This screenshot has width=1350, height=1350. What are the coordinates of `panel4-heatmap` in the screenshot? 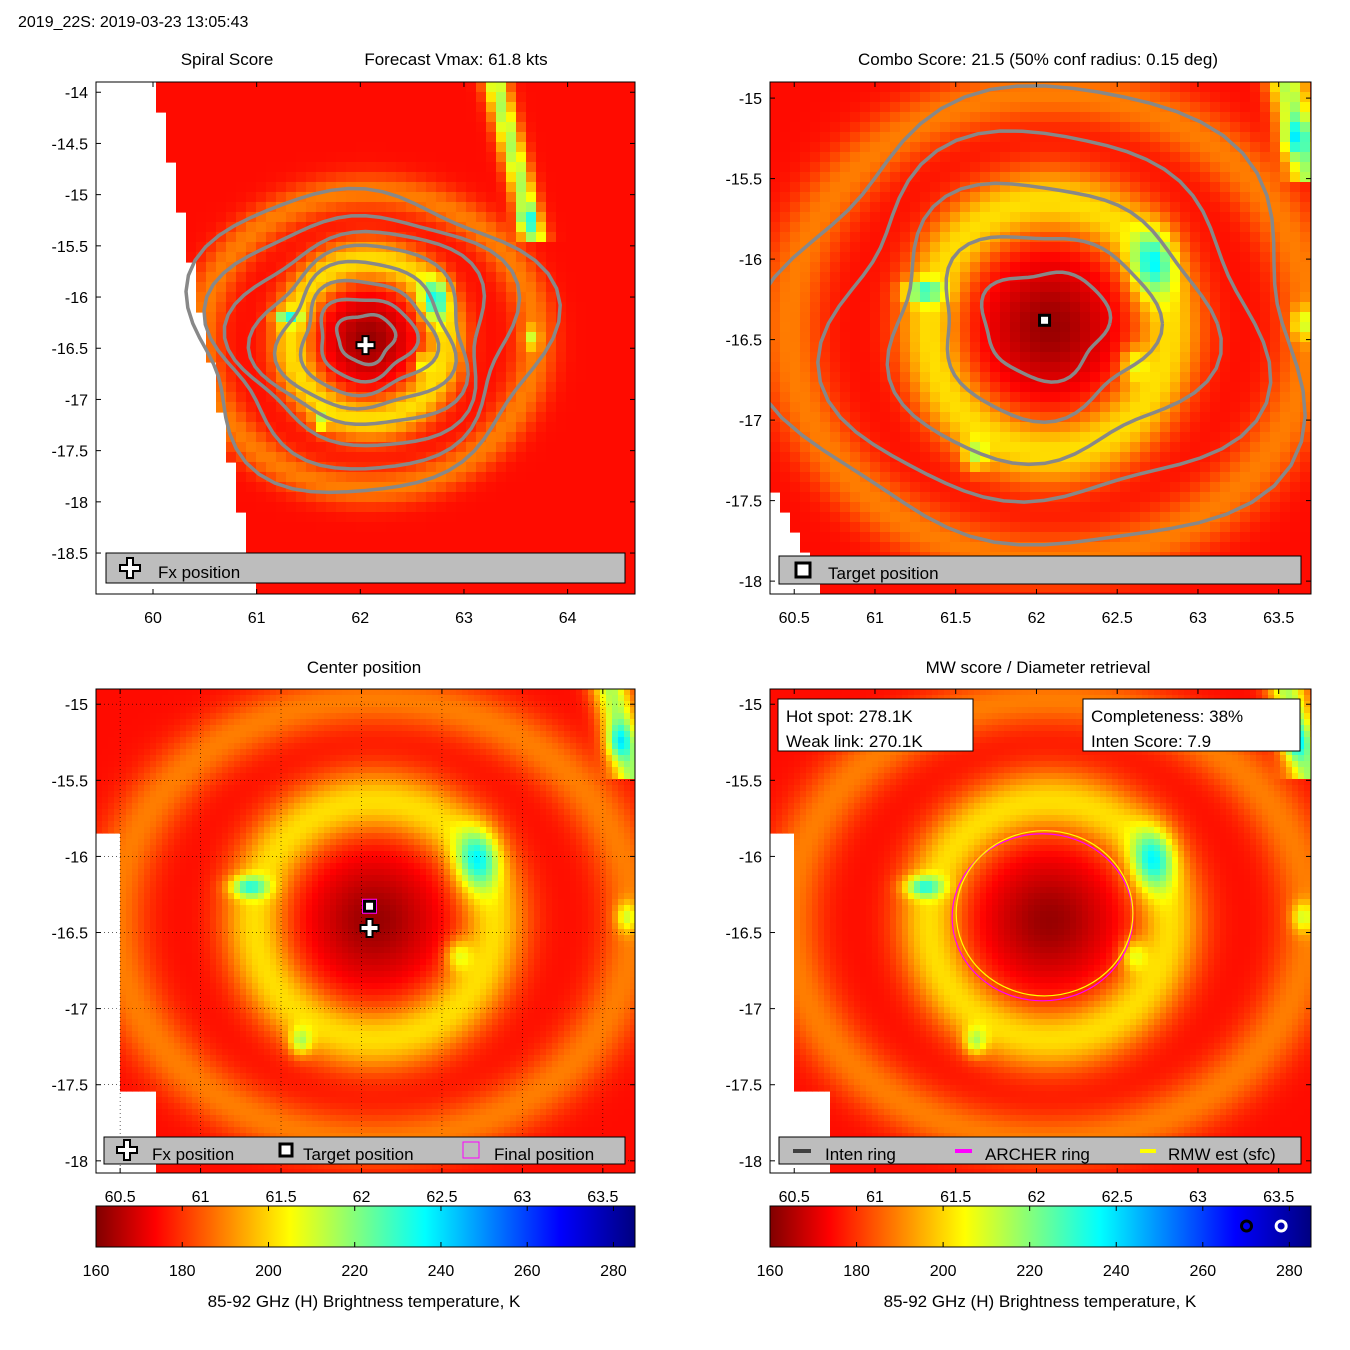 It's located at (1040, 931).